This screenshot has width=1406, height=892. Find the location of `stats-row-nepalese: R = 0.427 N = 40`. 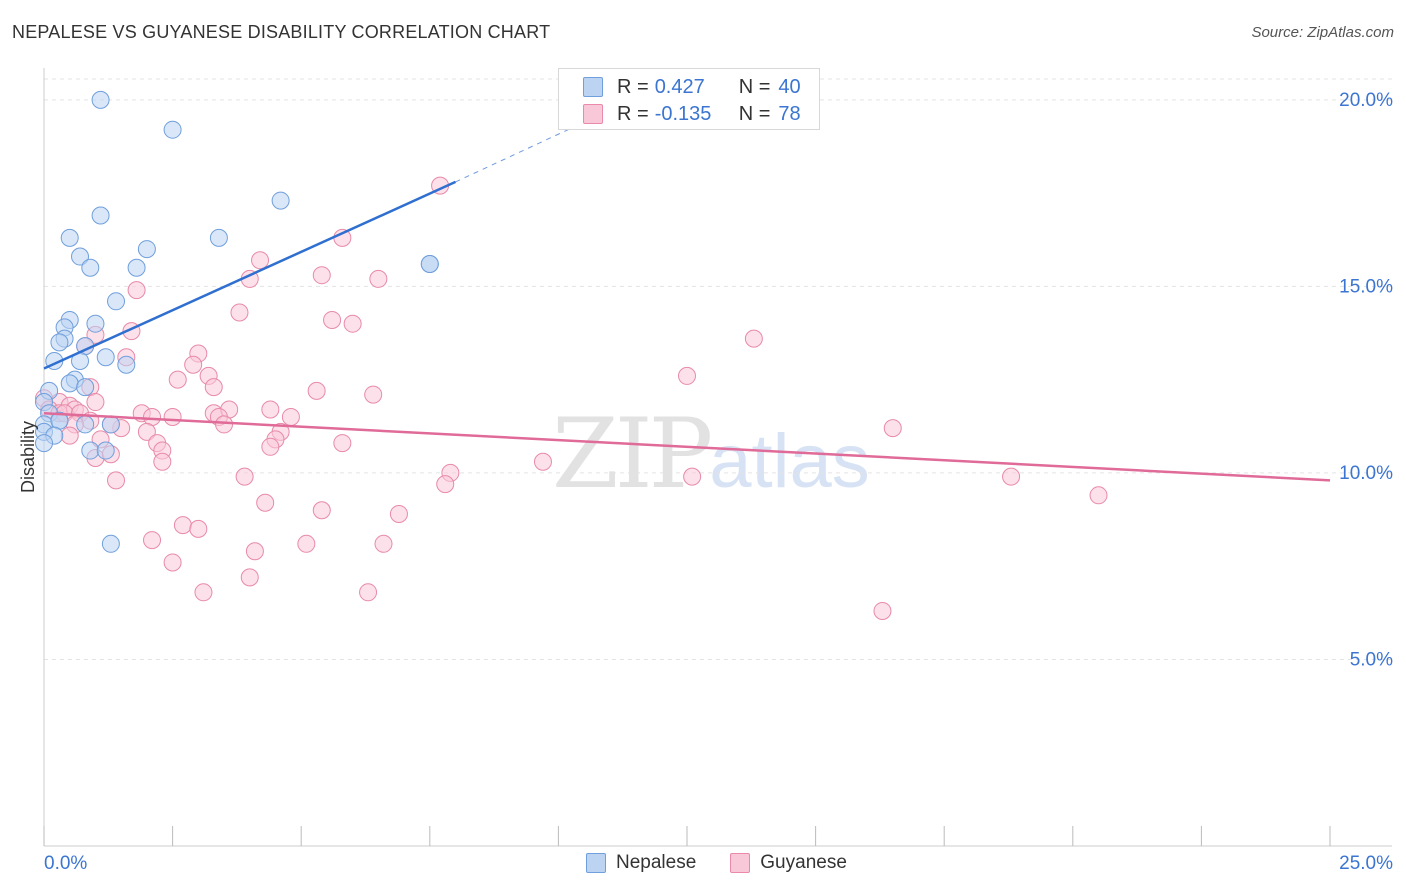

stats-row-nepalese: R = 0.427 N = 40 is located at coordinates (692, 87).